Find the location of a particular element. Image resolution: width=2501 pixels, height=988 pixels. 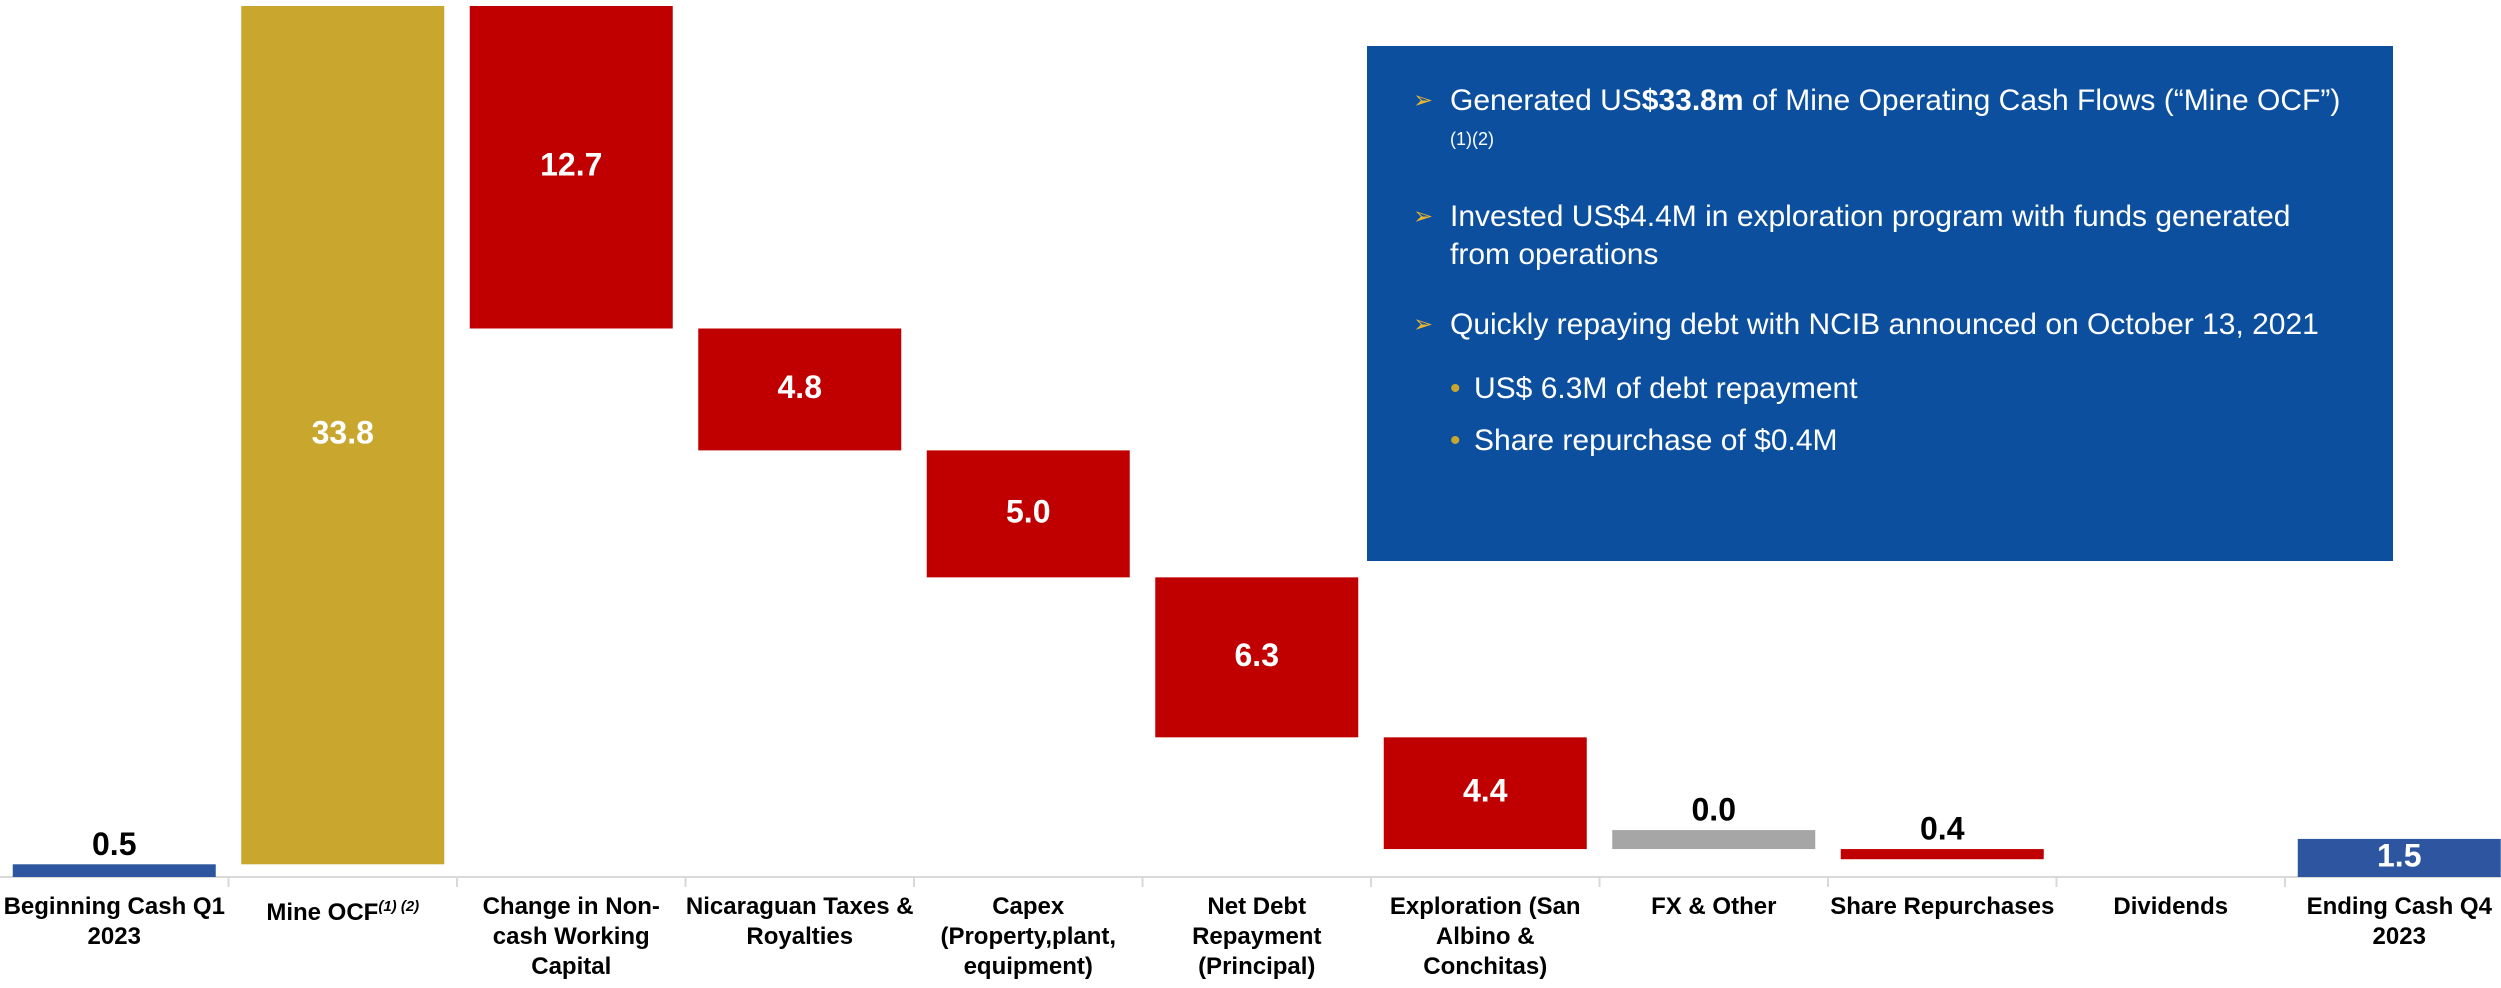

category-label: Nicaraguan Taxes & Royalties is located at coordinates (800, 922).